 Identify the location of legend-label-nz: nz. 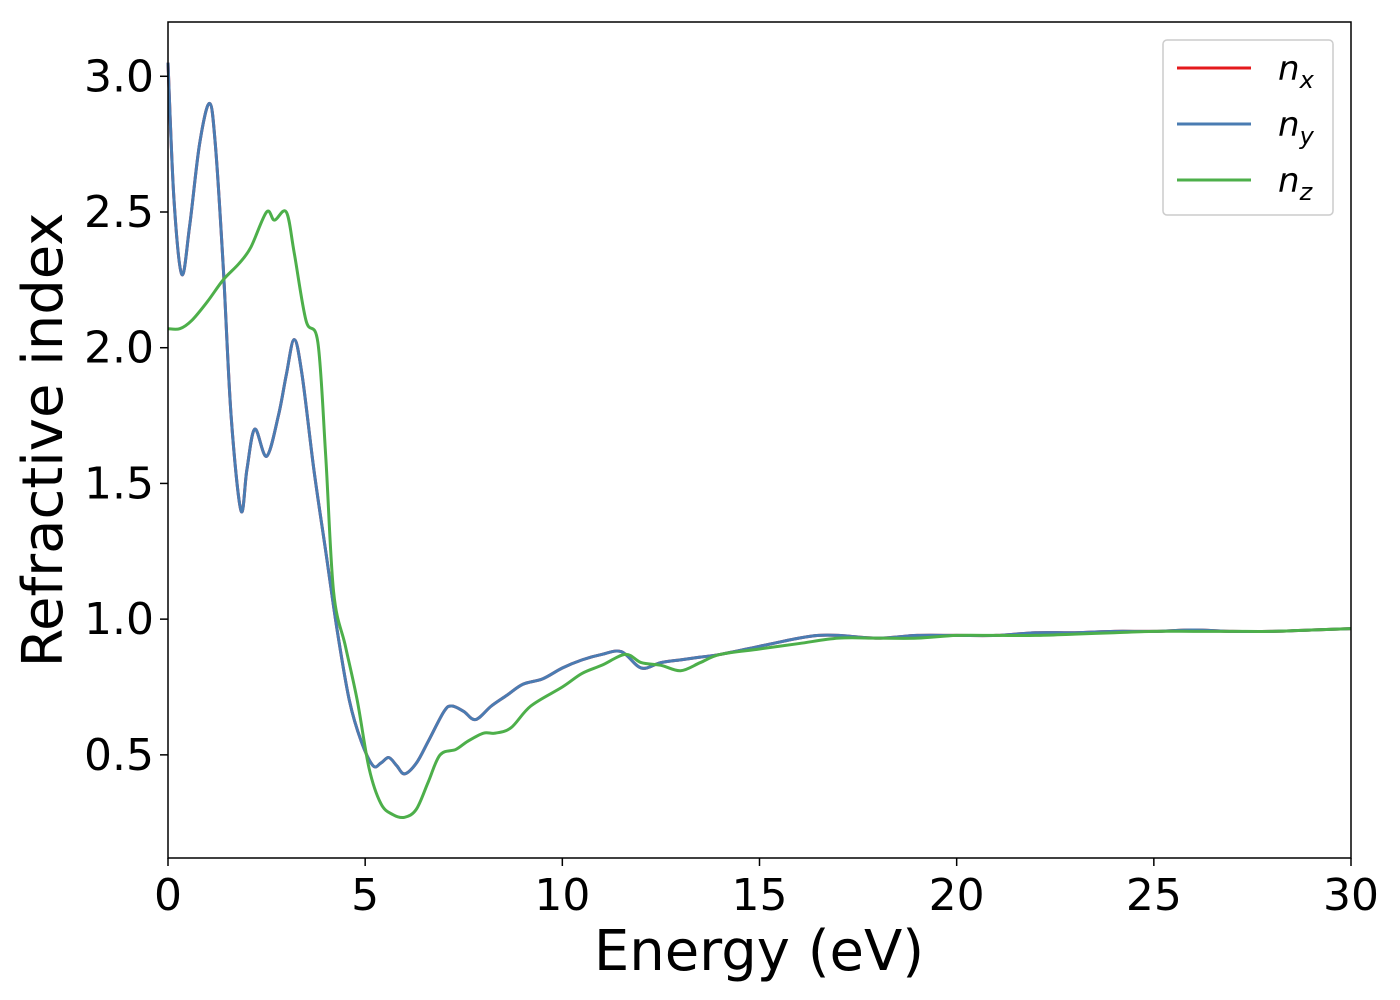
(1296, 183).